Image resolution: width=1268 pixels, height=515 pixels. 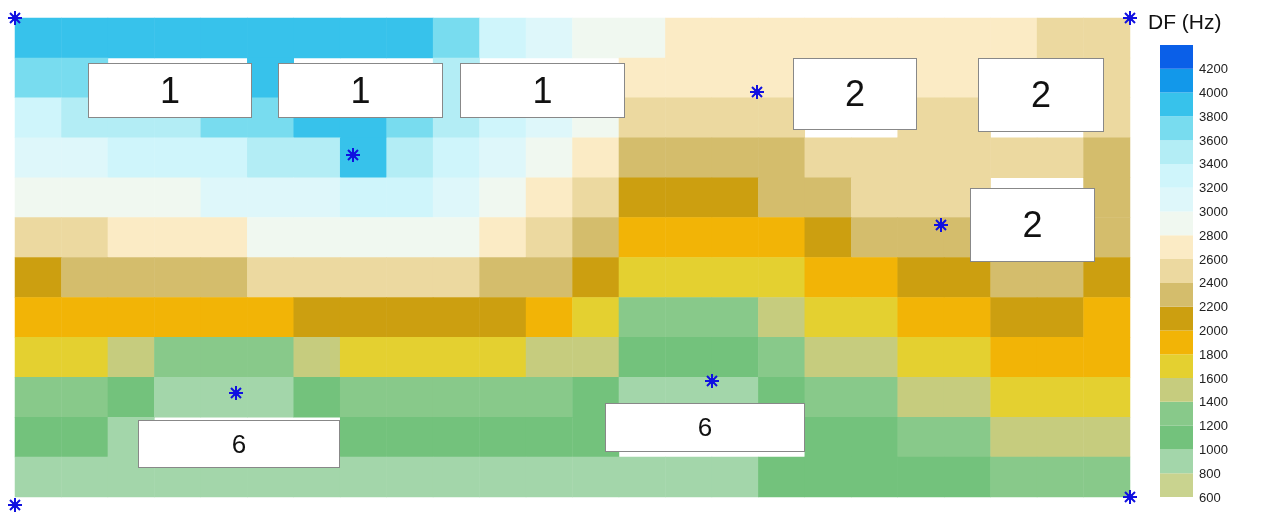 I want to click on color-bar-label: 800, so click(x=1210, y=473).